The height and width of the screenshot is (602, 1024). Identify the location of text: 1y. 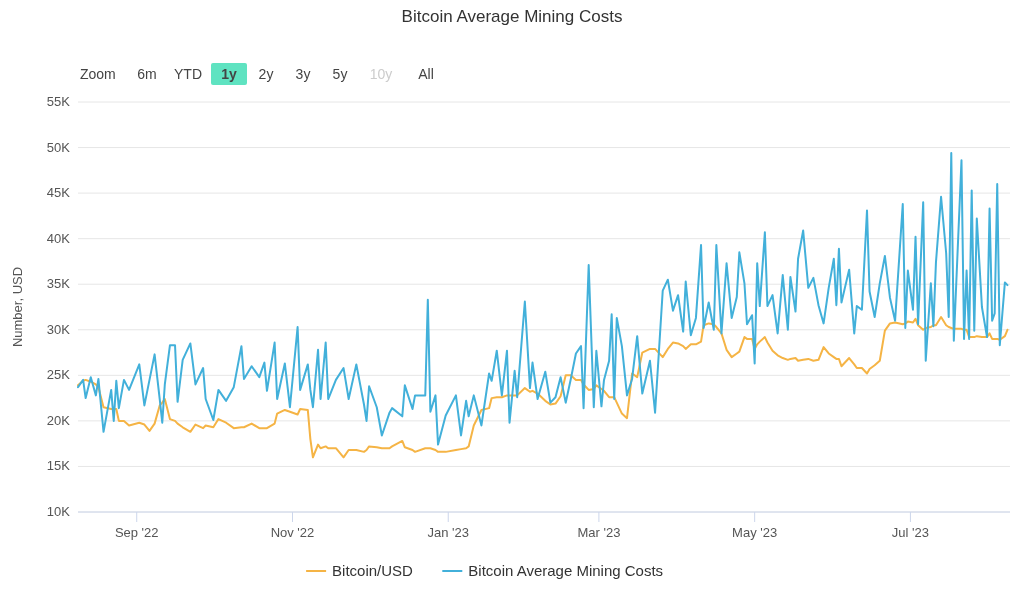
(229, 74).